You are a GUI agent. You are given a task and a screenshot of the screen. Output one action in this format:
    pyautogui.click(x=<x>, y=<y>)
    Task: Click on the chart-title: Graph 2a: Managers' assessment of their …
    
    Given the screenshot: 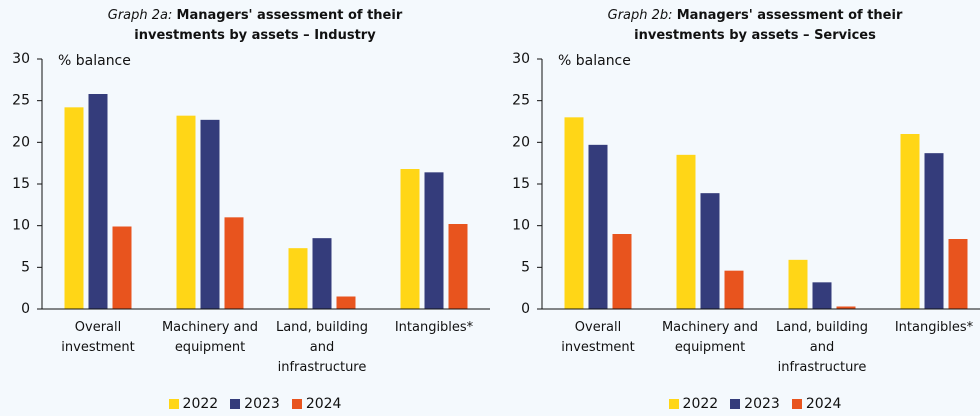 What is the action you would take?
    pyautogui.click(x=255, y=26)
    